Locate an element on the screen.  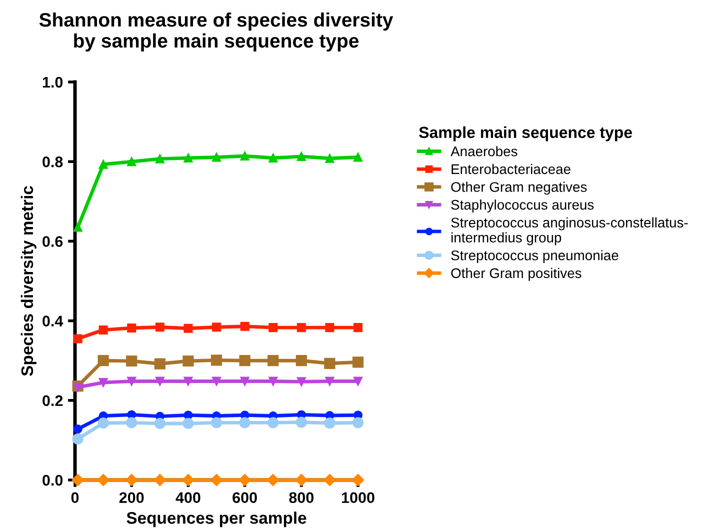
y-tick-label: 0.6 is located at coordinates (52, 241).